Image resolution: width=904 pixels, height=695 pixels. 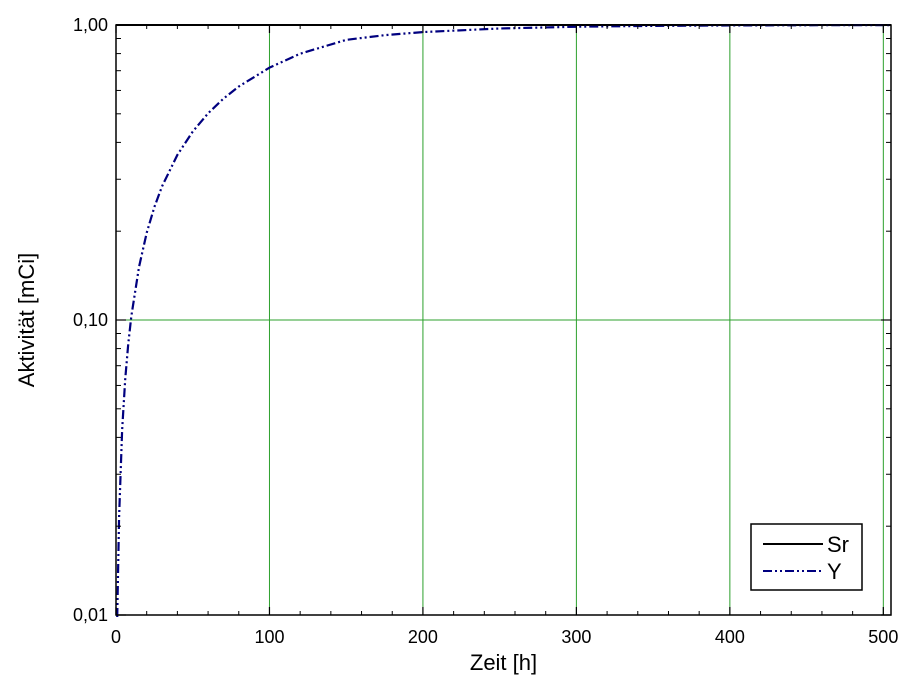 What do you see at coordinates (26, 320) in the screenshot?
I see `y-axis-title: Aktivität [mCi]` at bounding box center [26, 320].